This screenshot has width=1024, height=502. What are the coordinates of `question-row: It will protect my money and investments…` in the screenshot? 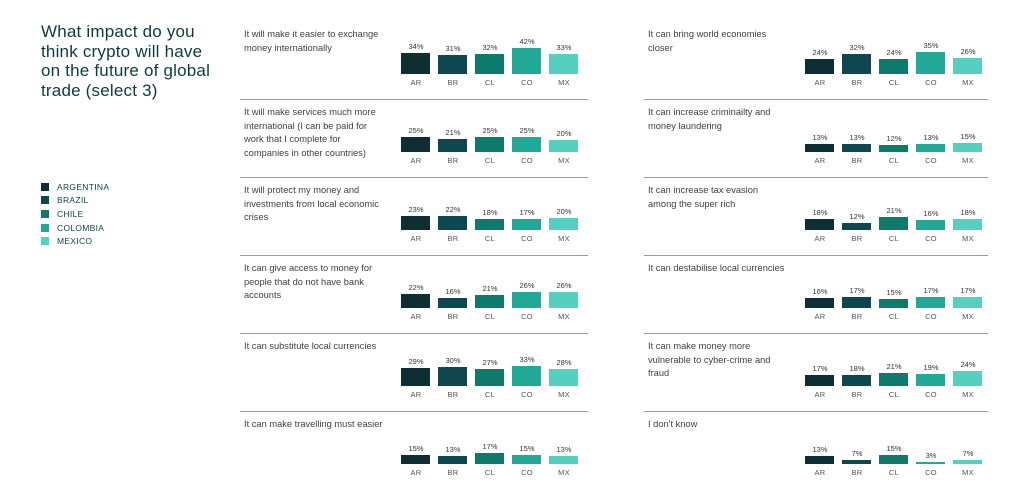 It's located at (414, 220).